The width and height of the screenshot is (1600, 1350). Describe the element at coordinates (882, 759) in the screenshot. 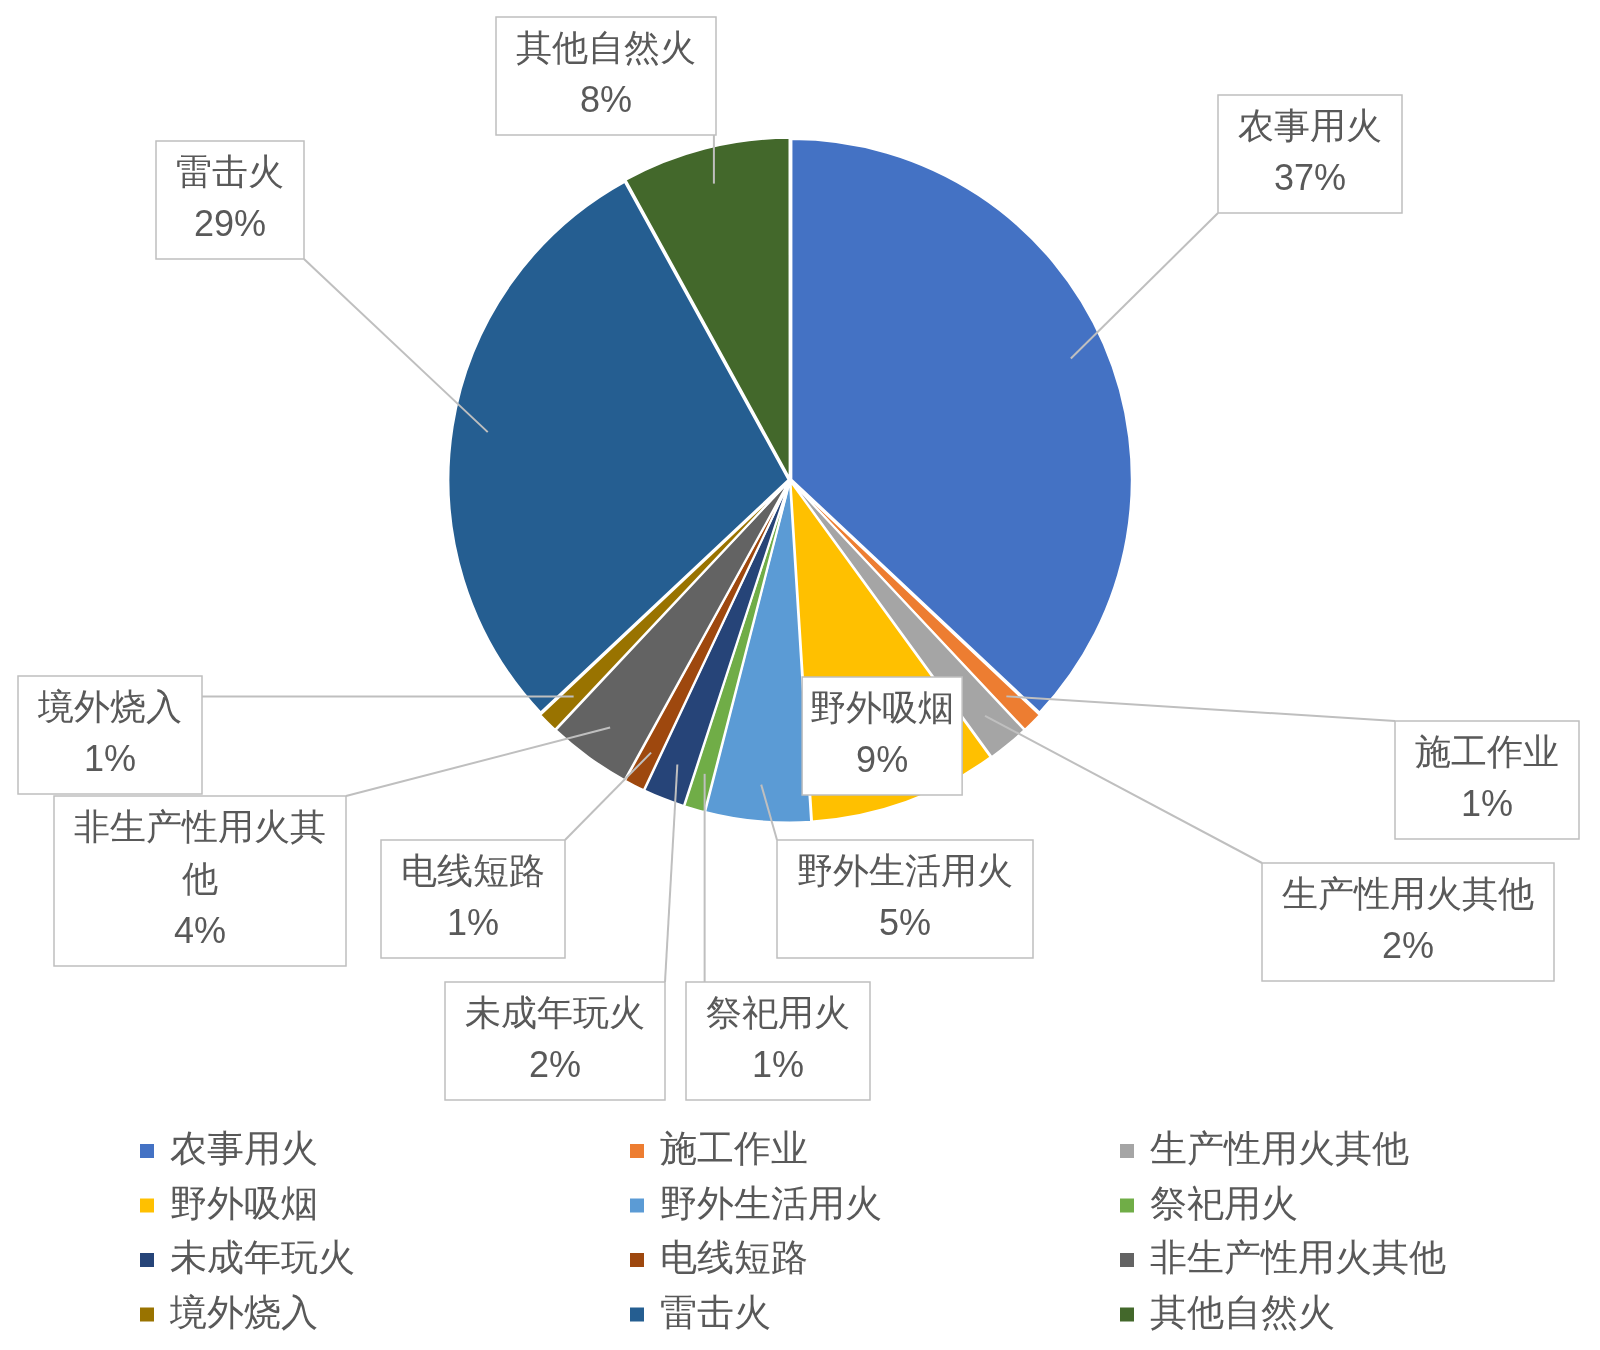

I see `data-label: 9%` at that location.